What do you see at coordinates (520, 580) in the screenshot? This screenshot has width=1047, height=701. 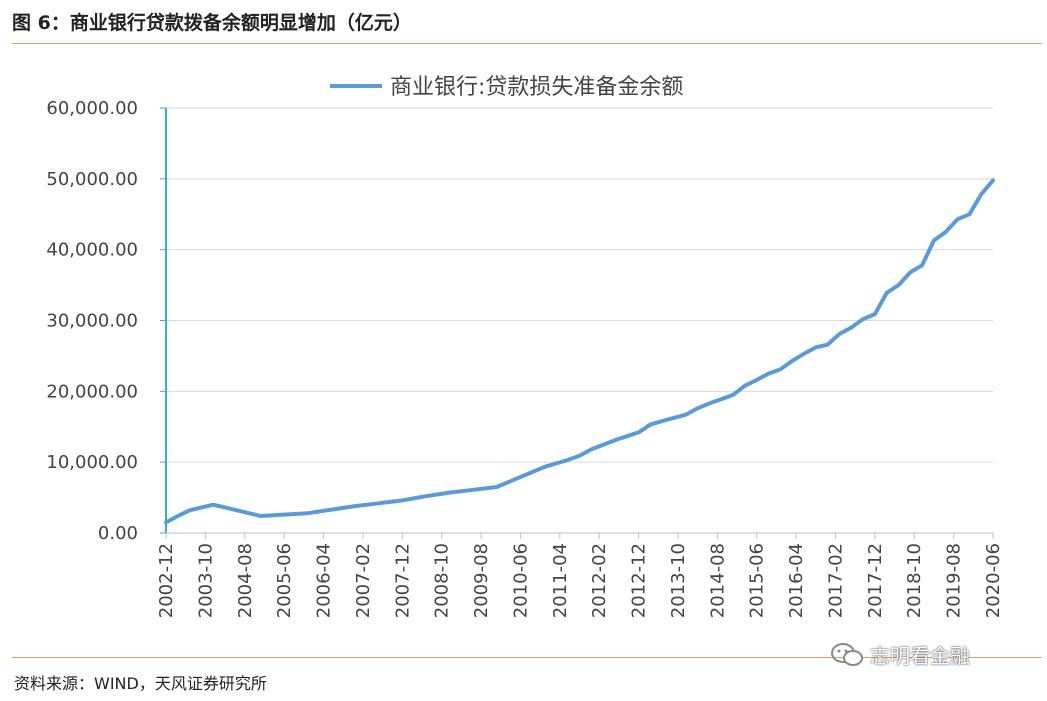 I see `x-tick-label: 2010-06` at bounding box center [520, 580].